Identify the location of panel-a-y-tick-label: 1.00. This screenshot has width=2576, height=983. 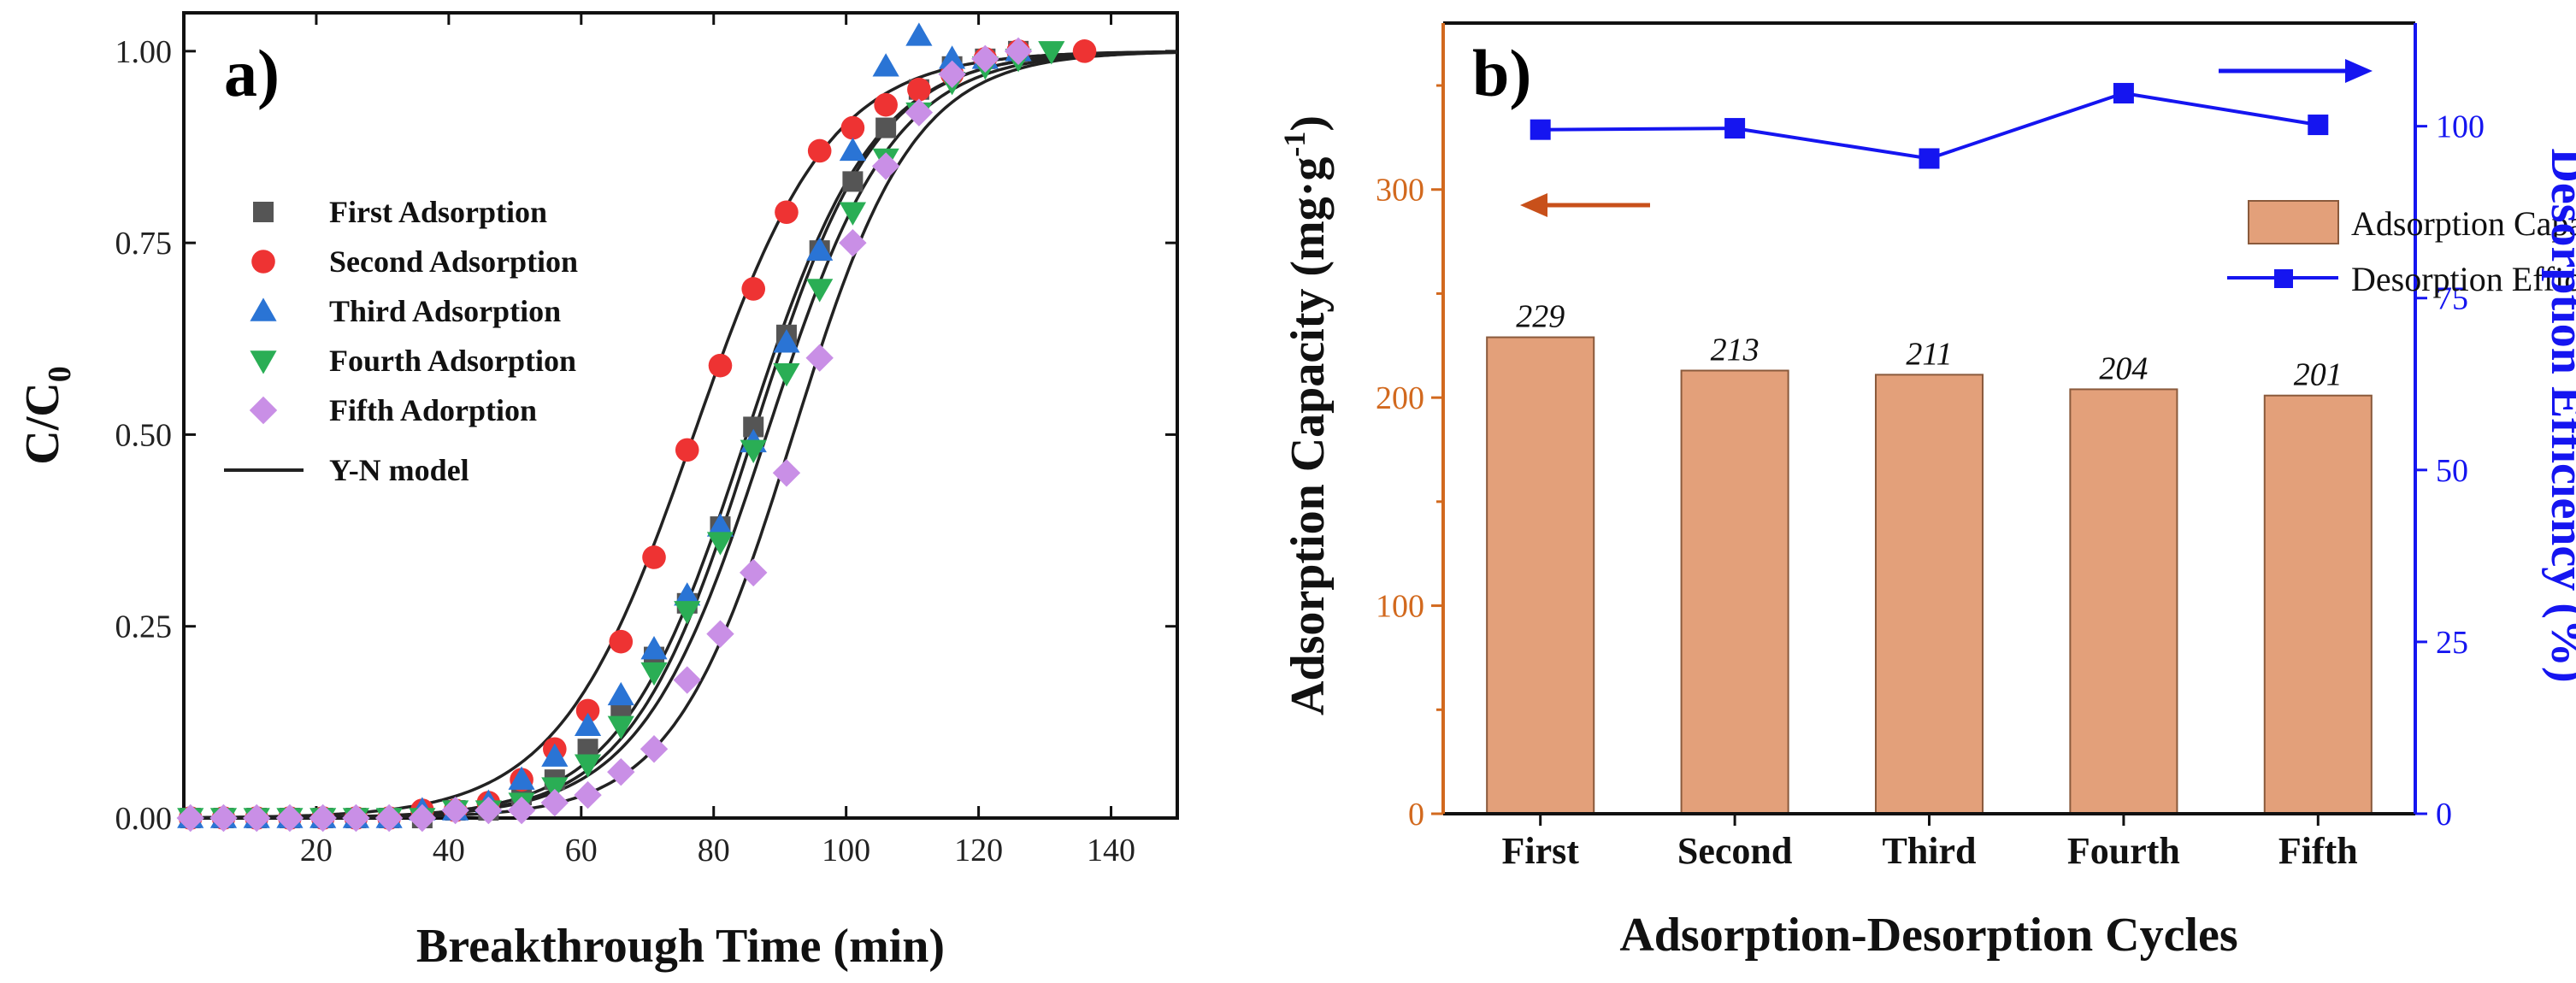
(144, 52).